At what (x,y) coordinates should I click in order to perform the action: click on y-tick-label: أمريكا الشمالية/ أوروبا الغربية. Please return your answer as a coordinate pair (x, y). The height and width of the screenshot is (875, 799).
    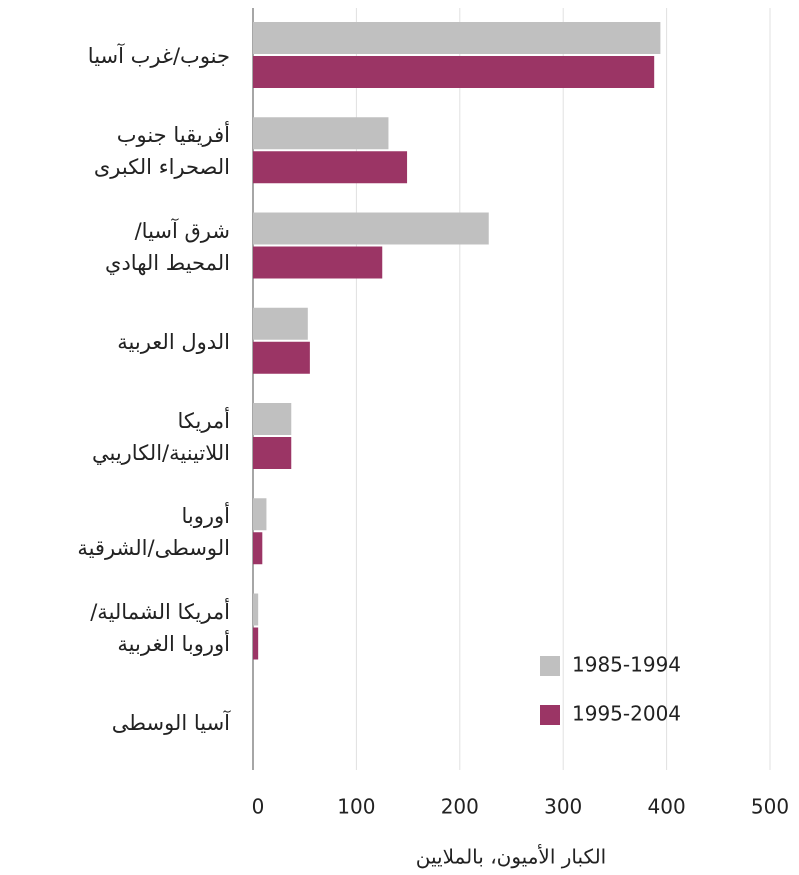
    Looking at the image, I should click on (160, 627).